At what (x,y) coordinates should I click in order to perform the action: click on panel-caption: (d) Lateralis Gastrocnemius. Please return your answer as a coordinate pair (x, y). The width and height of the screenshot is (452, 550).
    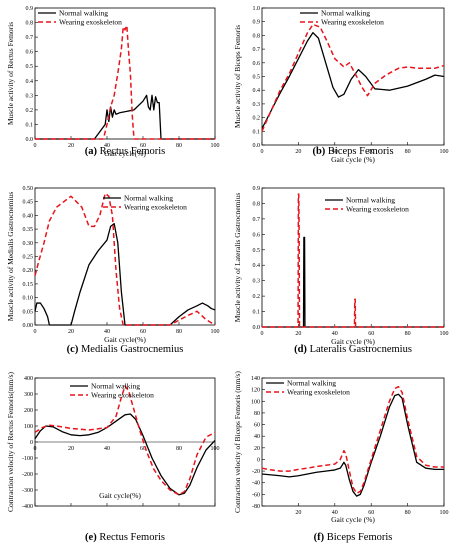
    Looking at the image, I should click on (353, 349).